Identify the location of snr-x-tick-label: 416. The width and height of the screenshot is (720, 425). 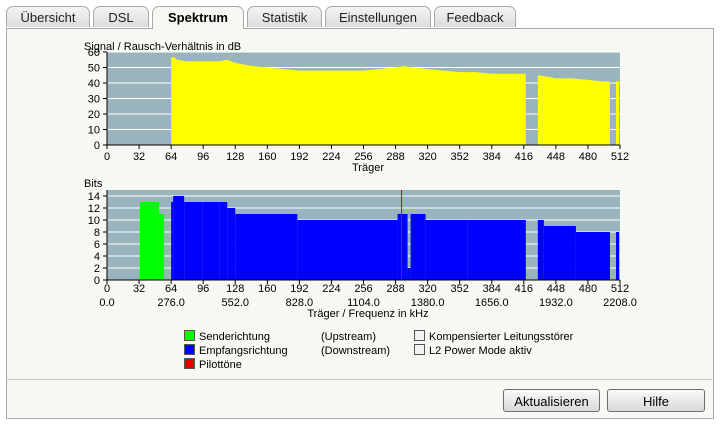
(524, 157).